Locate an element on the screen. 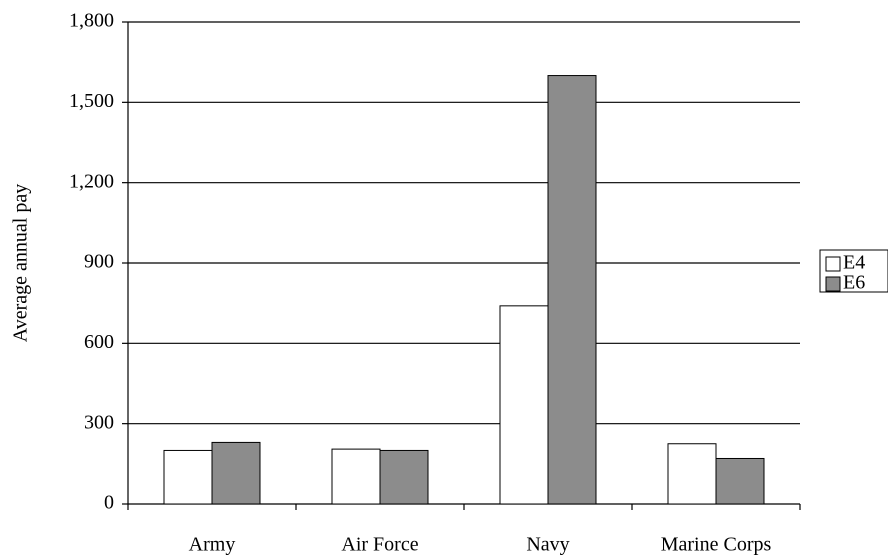 The height and width of the screenshot is (559, 888). y-axis-label: Average annual pay is located at coordinates (21, 263).